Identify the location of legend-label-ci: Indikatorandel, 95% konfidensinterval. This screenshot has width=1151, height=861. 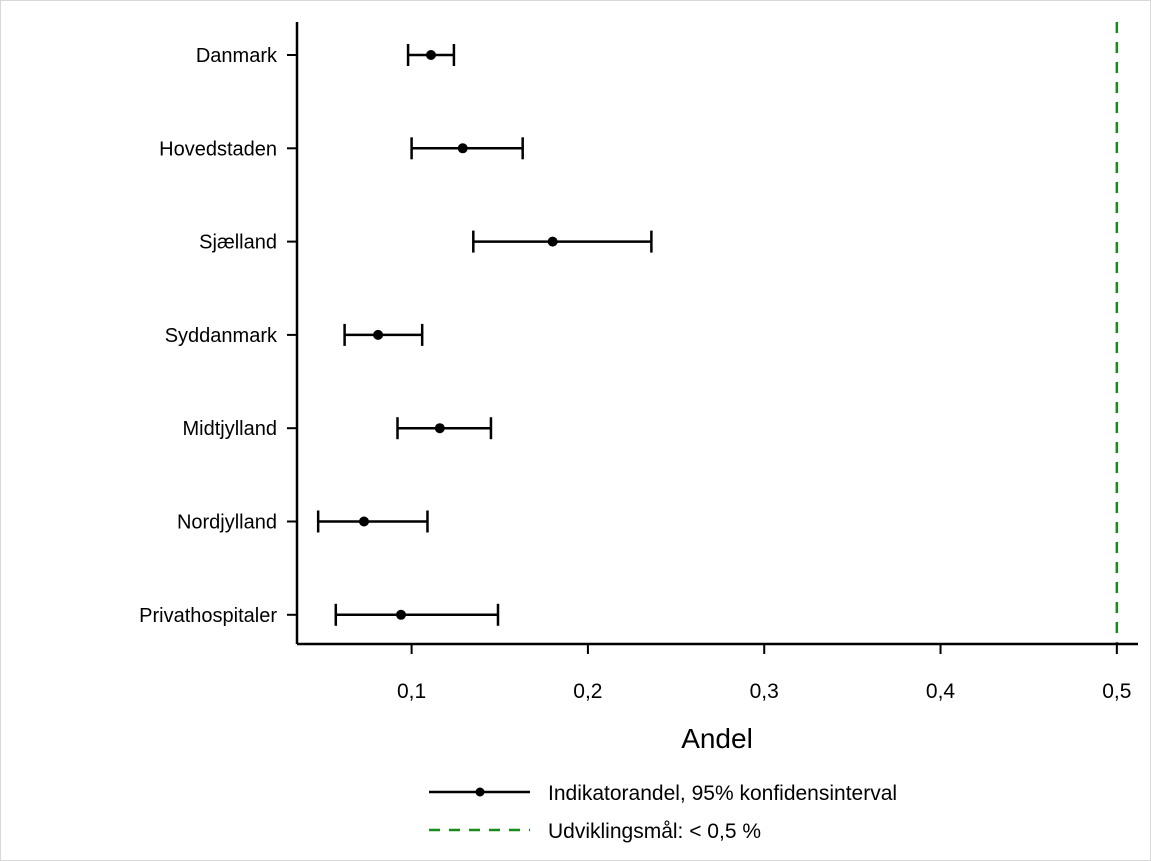
(722, 793).